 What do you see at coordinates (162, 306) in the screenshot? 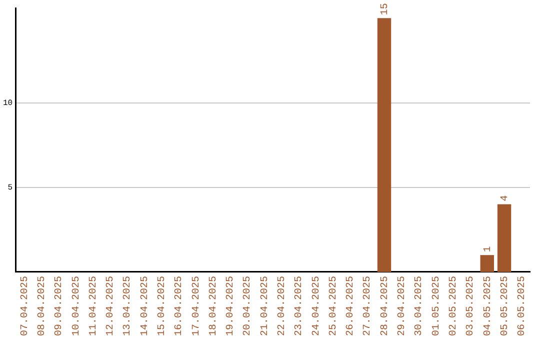
I see `x-tick-label: 15.04.2025` at bounding box center [162, 306].